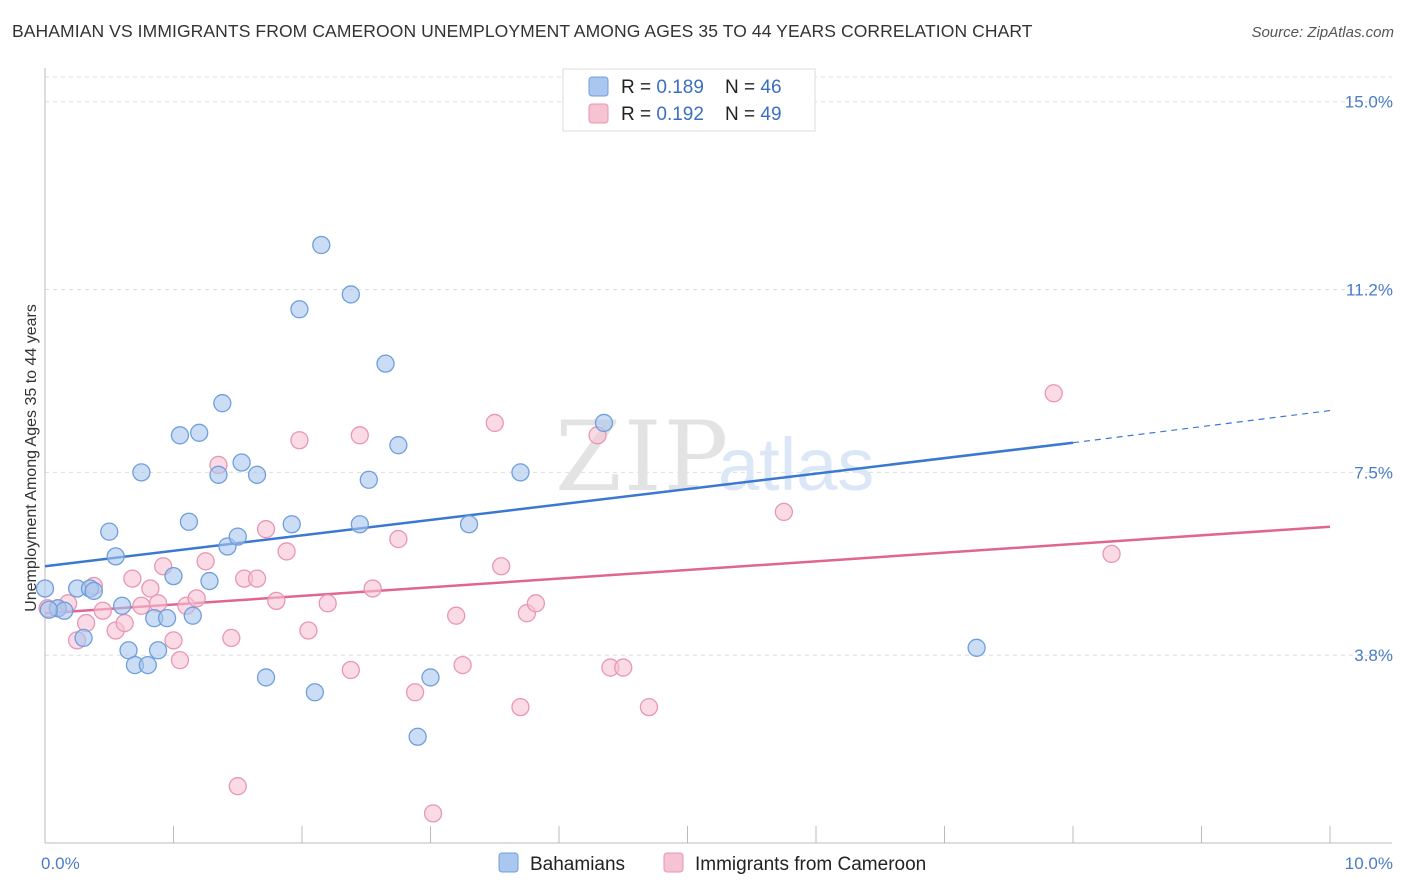 The height and width of the screenshot is (892, 1406). Describe the element at coordinates (508, 862) in the screenshot. I see `bottom-legend-swatch-bahamians` at that location.